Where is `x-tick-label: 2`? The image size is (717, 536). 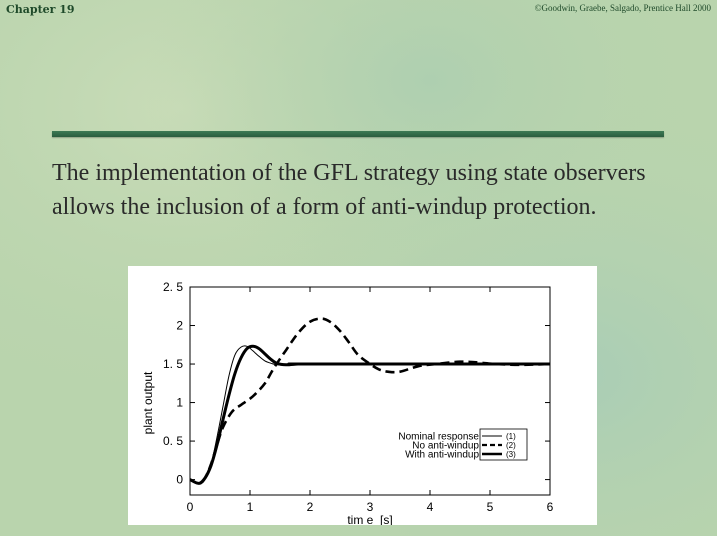 x-tick-label: 2 is located at coordinates (310, 507).